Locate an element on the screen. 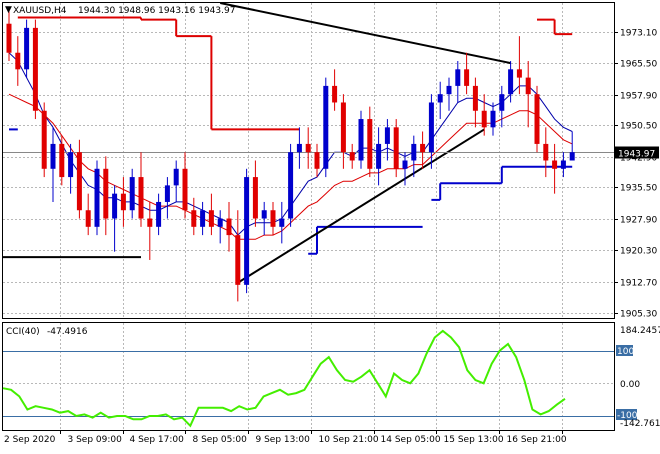 The height and width of the screenshot is (454, 660). time-tick-label: 14 Sep 05:00 is located at coordinates (411, 440).